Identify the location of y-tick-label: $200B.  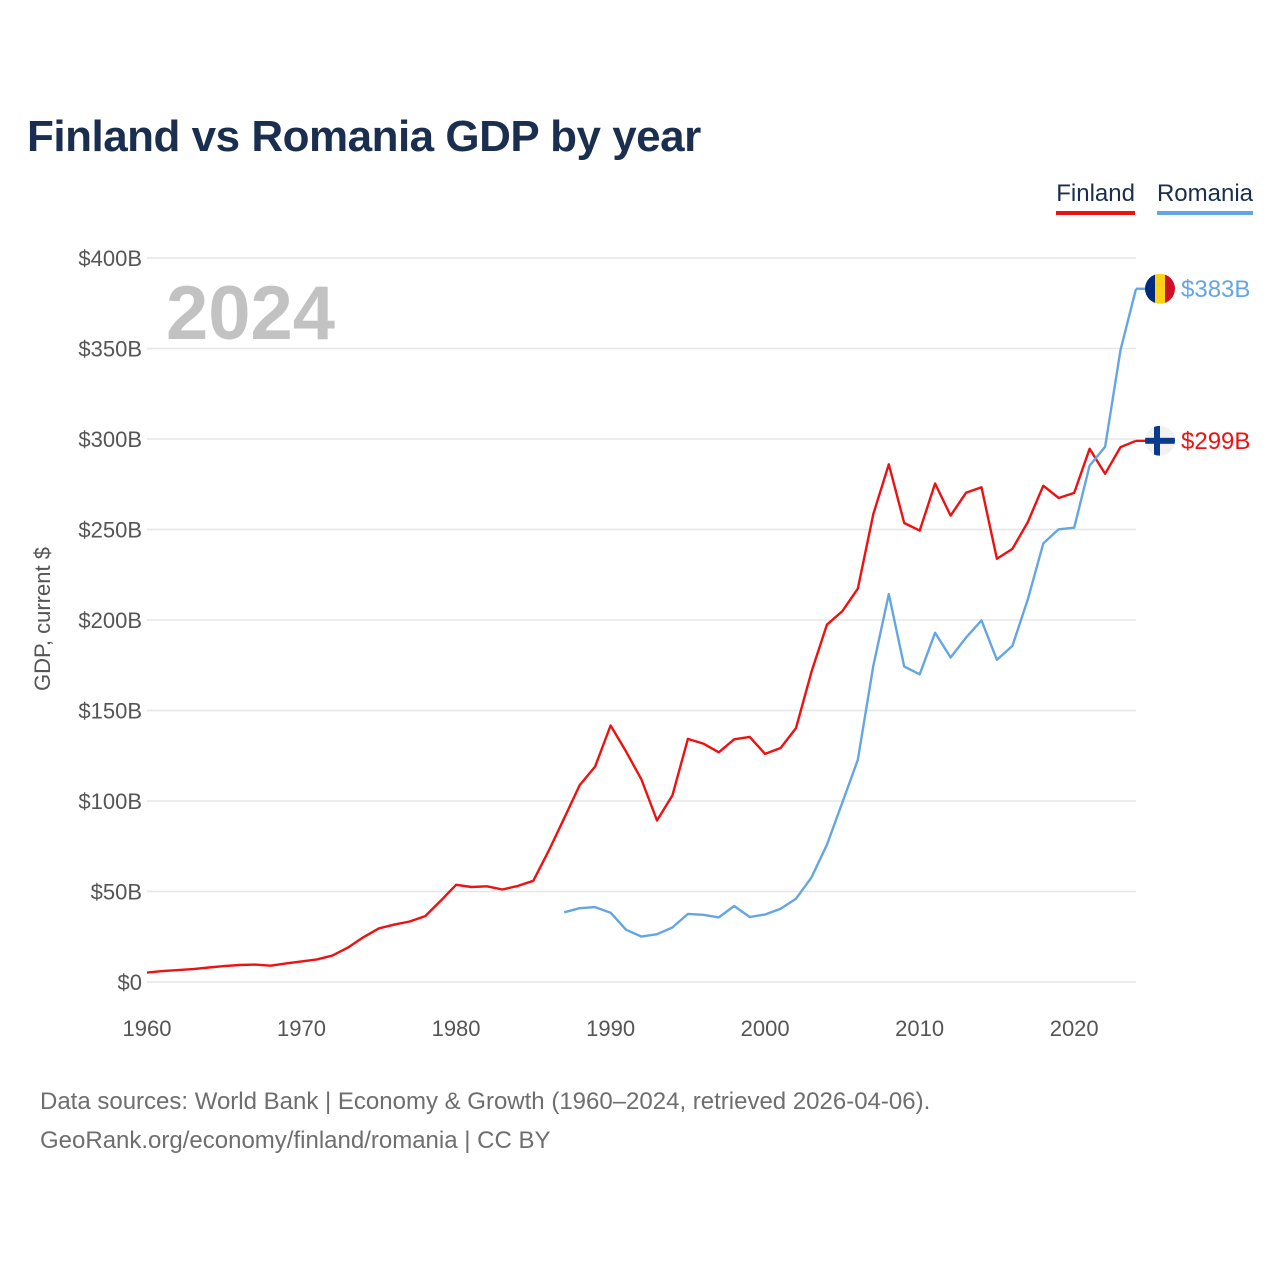
(110, 620).